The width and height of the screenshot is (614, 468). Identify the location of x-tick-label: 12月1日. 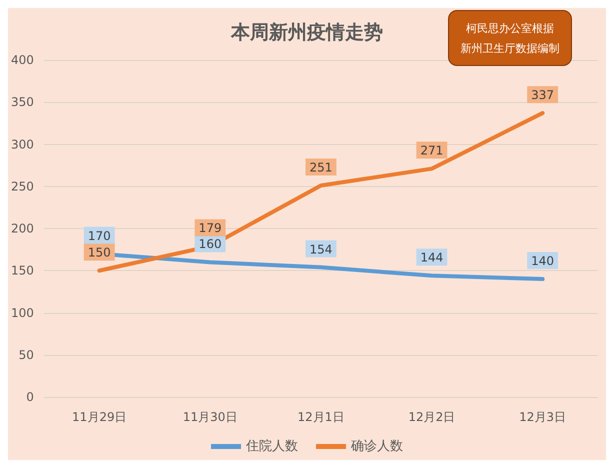
(321, 417).